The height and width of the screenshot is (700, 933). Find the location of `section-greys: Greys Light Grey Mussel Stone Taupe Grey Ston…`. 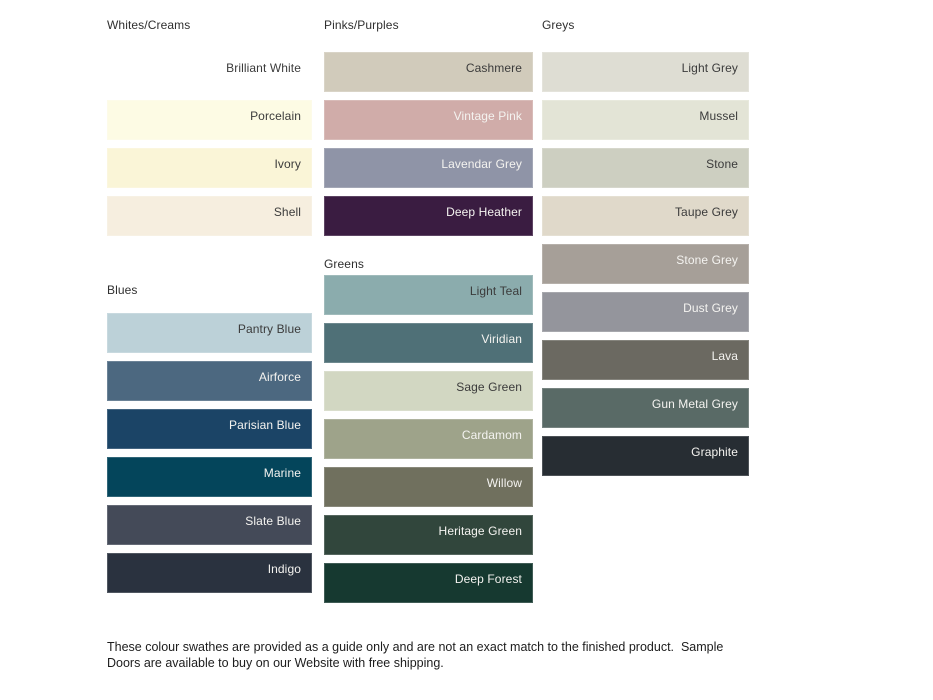

section-greys: Greys Light Grey Mussel Stone Taupe Grey Ston… is located at coordinates (645, 247).